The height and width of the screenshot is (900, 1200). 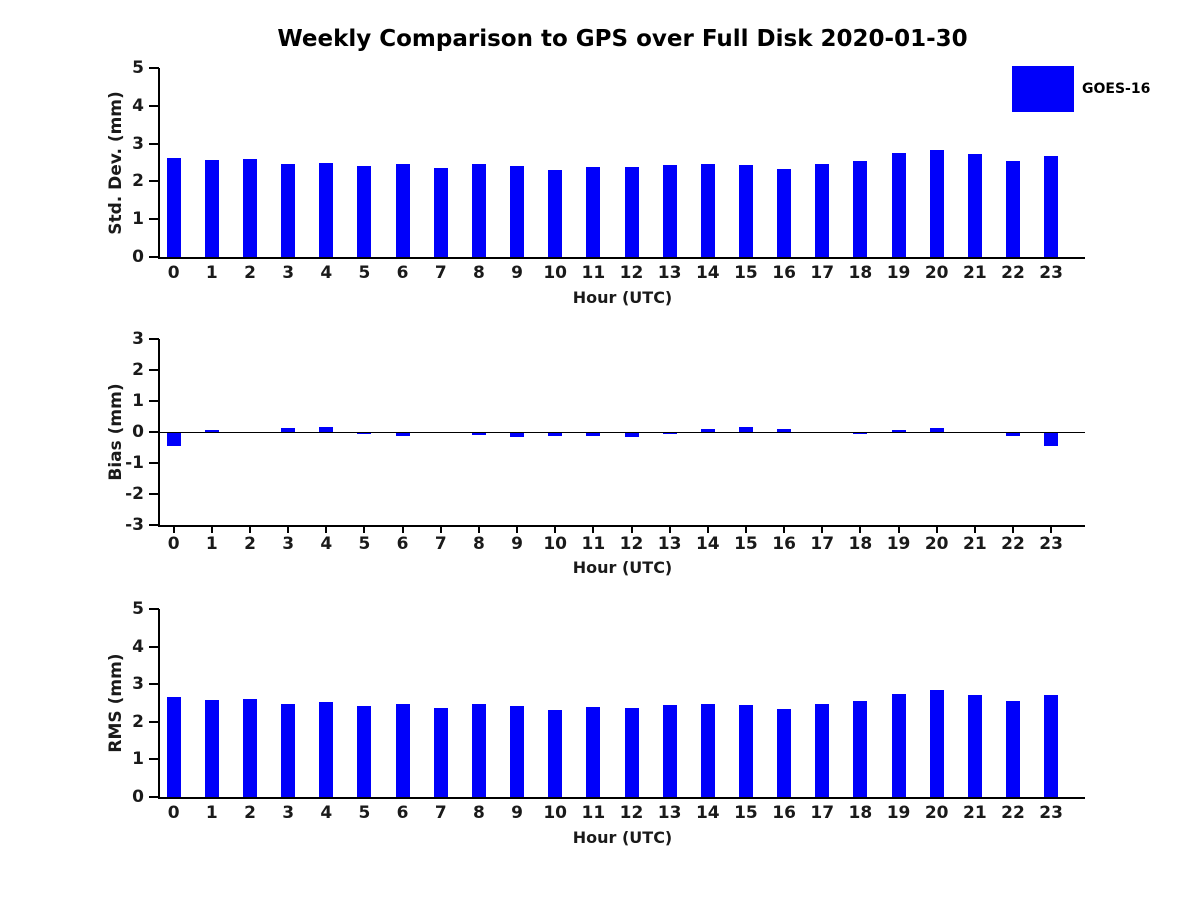 I want to click on y-axis-title: RMS (mm), so click(x=116, y=703).